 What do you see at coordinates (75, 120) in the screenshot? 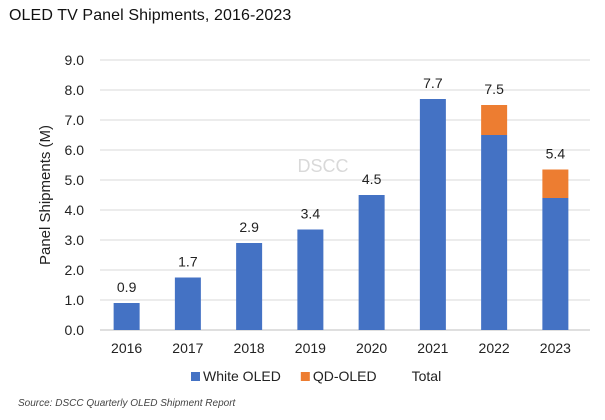
I see `y-tick-label: 7.0` at bounding box center [75, 120].